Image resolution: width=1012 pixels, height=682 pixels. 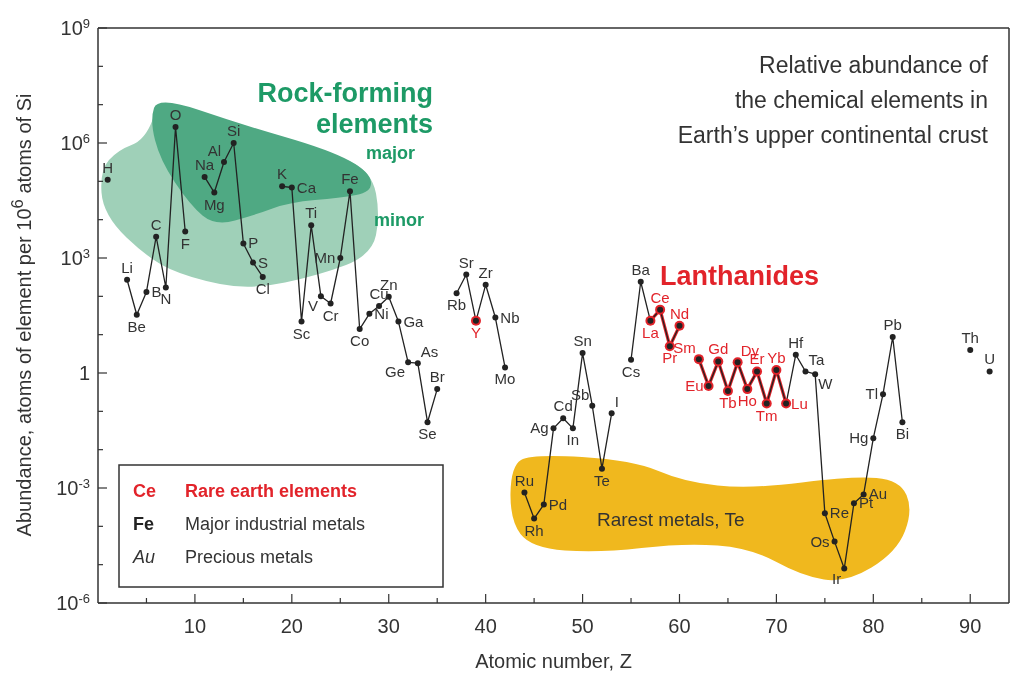 What do you see at coordinates (990, 359) in the screenshot?
I see `annotation: U` at bounding box center [990, 359].